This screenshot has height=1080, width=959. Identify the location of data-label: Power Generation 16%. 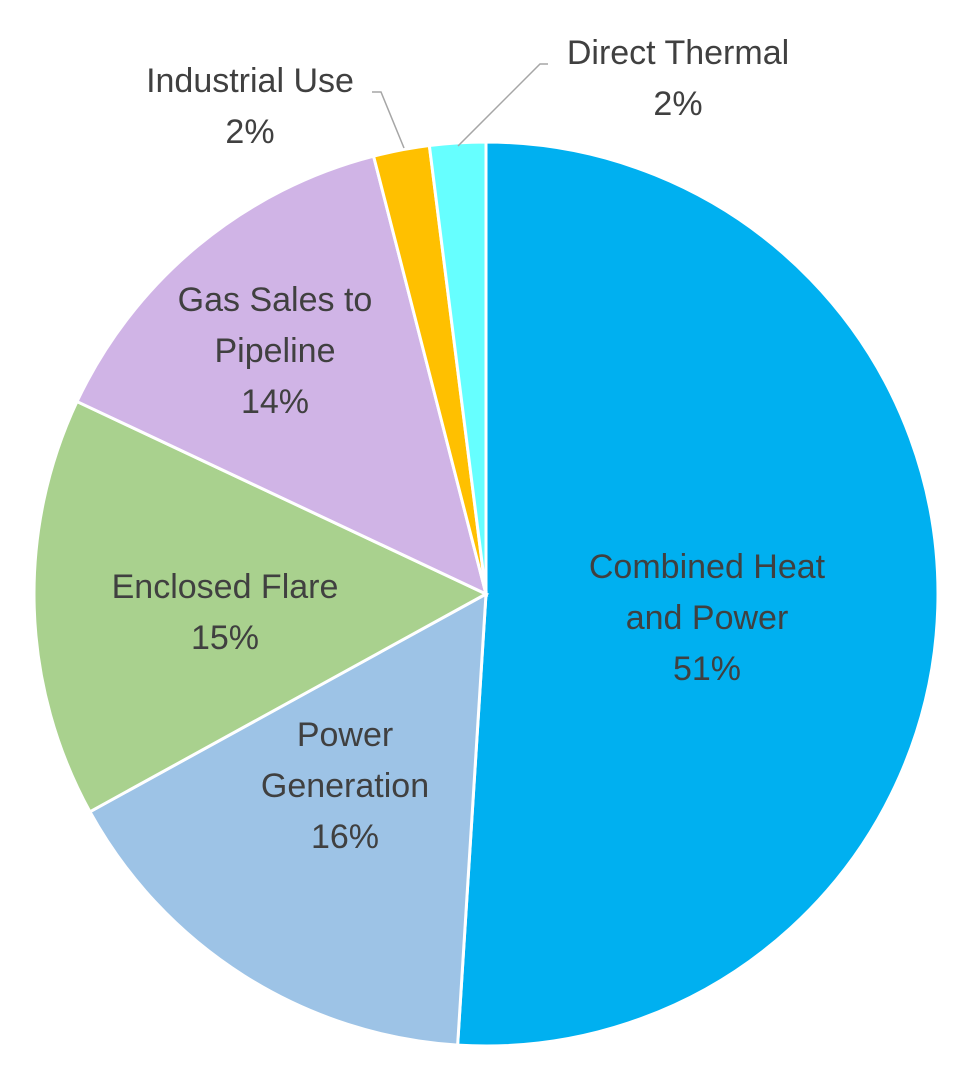
(345, 786).